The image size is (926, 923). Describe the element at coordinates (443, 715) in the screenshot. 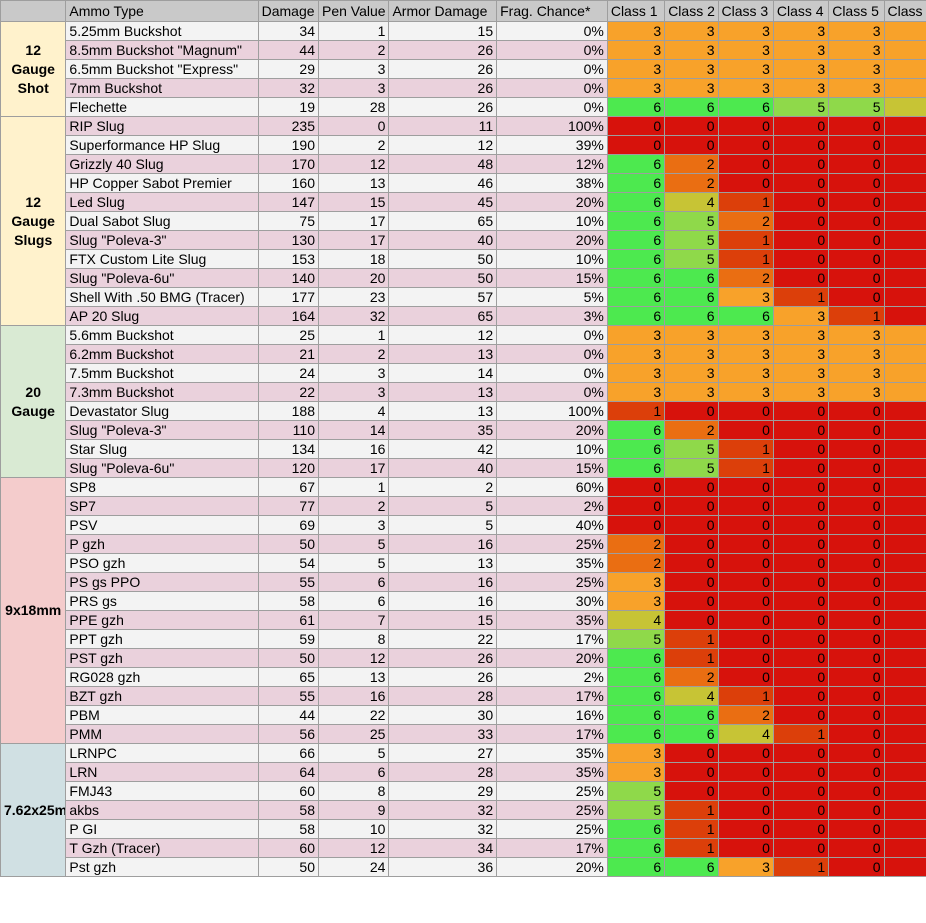

I see `armor-damage-cell: 30` at that location.